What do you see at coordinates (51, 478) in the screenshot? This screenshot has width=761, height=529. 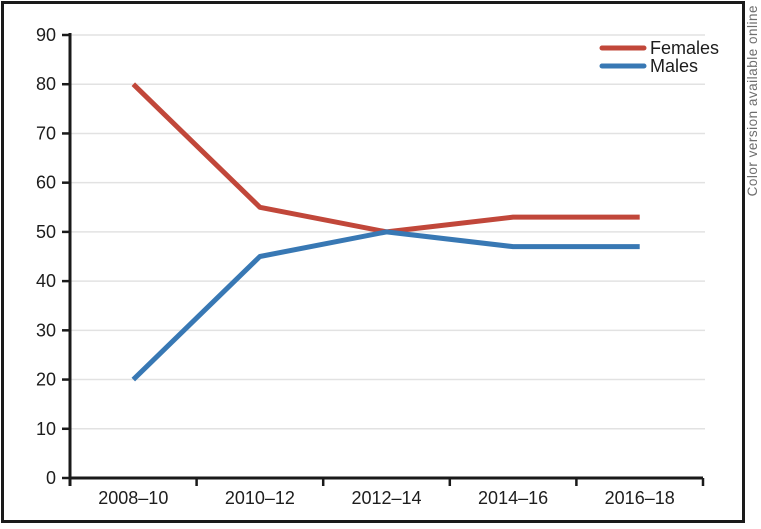 I see `y-tick-label-0: 0` at bounding box center [51, 478].